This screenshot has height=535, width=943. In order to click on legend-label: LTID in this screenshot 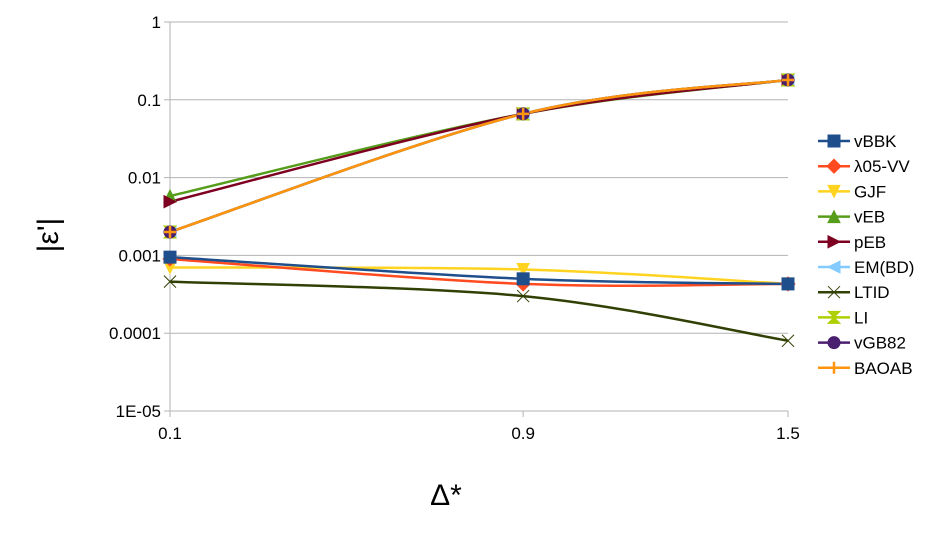, I will do `click(872, 292)`.